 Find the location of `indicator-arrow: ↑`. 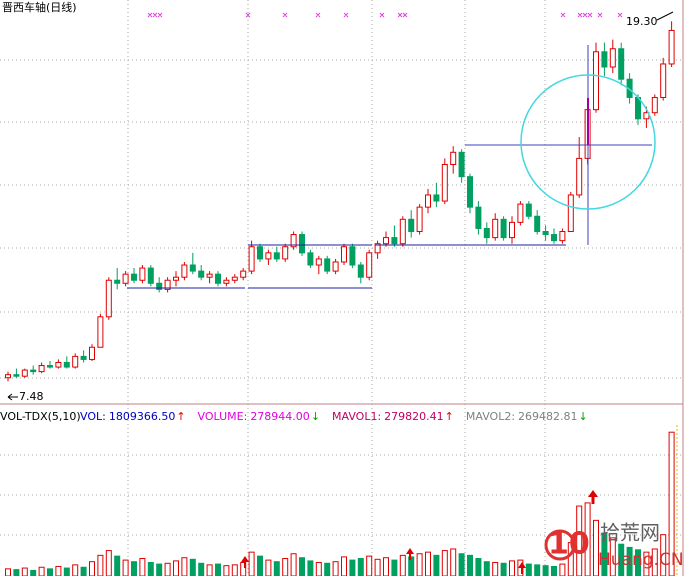

indicator-arrow: ↑ is located at coordinates (449, 416).